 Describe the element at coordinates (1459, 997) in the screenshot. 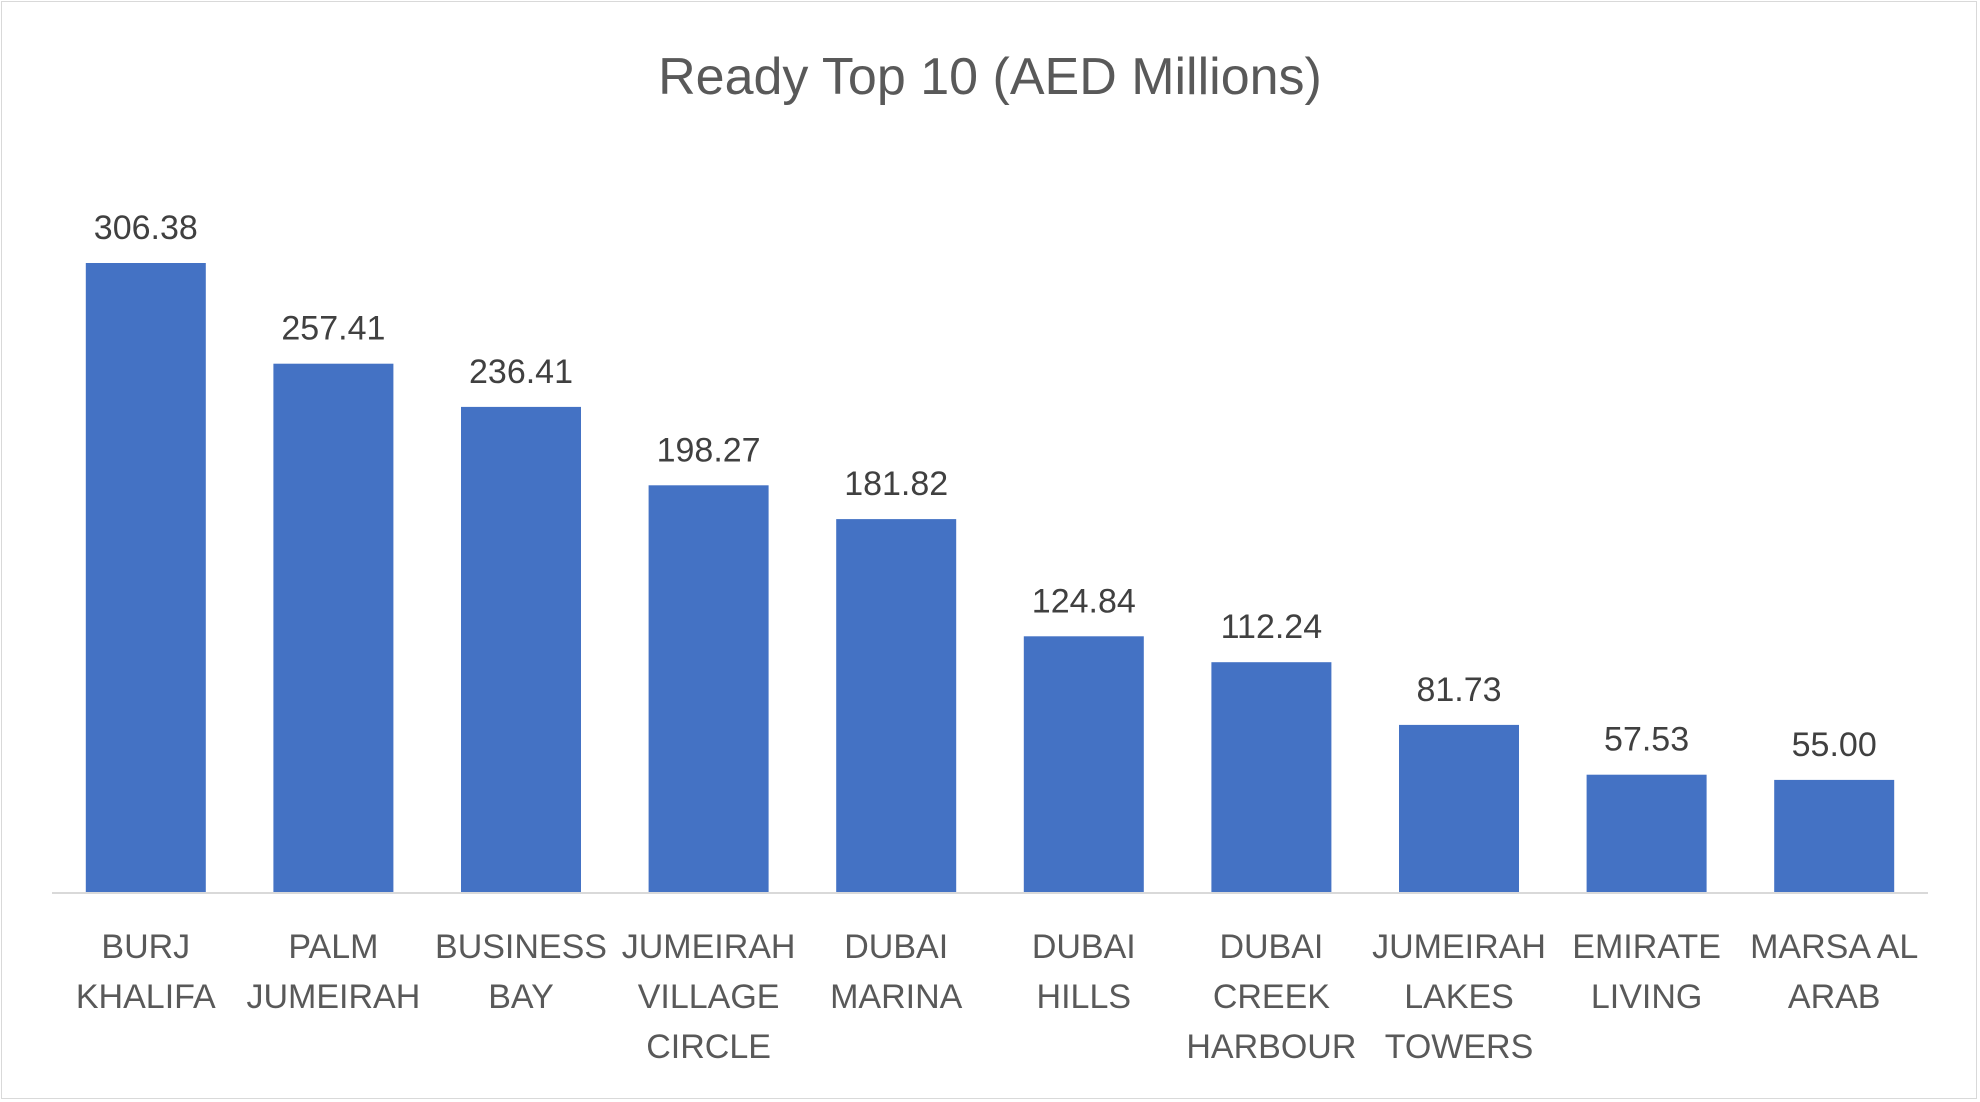

I see `category-label-7-line-1: LAKES` at that location.